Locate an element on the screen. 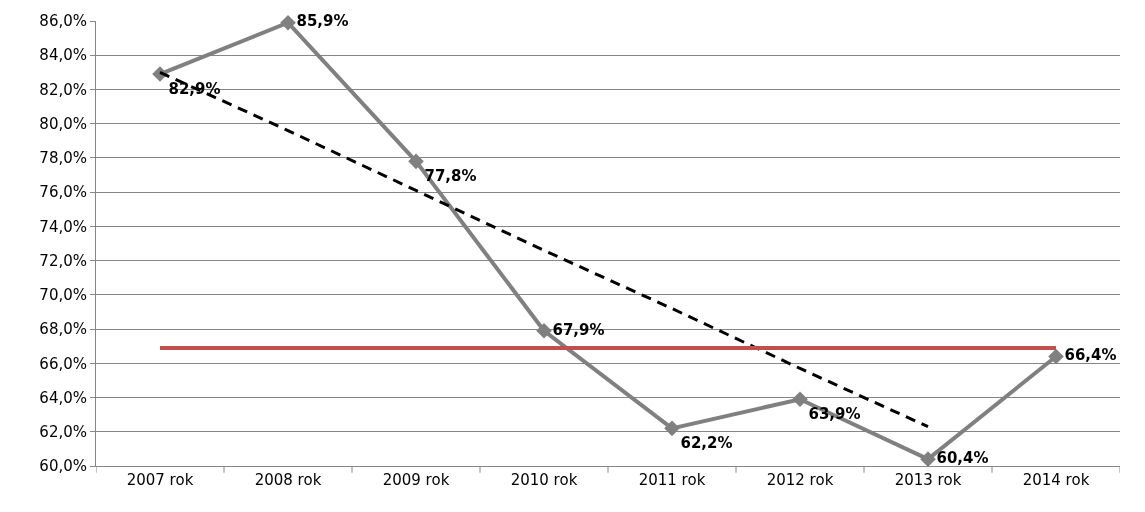 Image resolution: width=1145 pixels, height=512 pixels. data-label: 66,4% is located at coordinates (1090, 355).